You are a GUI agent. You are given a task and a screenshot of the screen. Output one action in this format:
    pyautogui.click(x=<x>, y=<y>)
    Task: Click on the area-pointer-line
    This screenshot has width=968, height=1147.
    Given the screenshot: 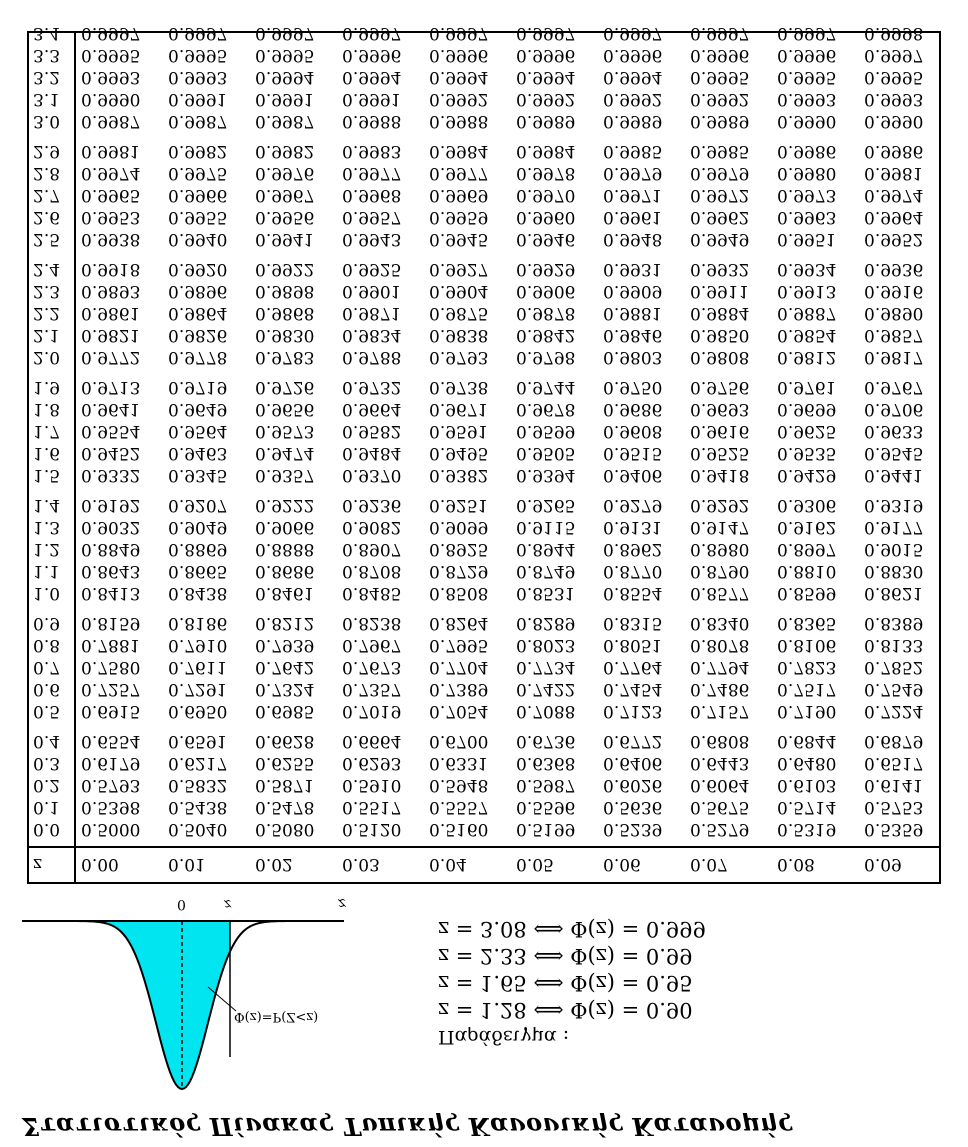 What is the action you would take?
    pyautogui.click(x=222, y=999)
    